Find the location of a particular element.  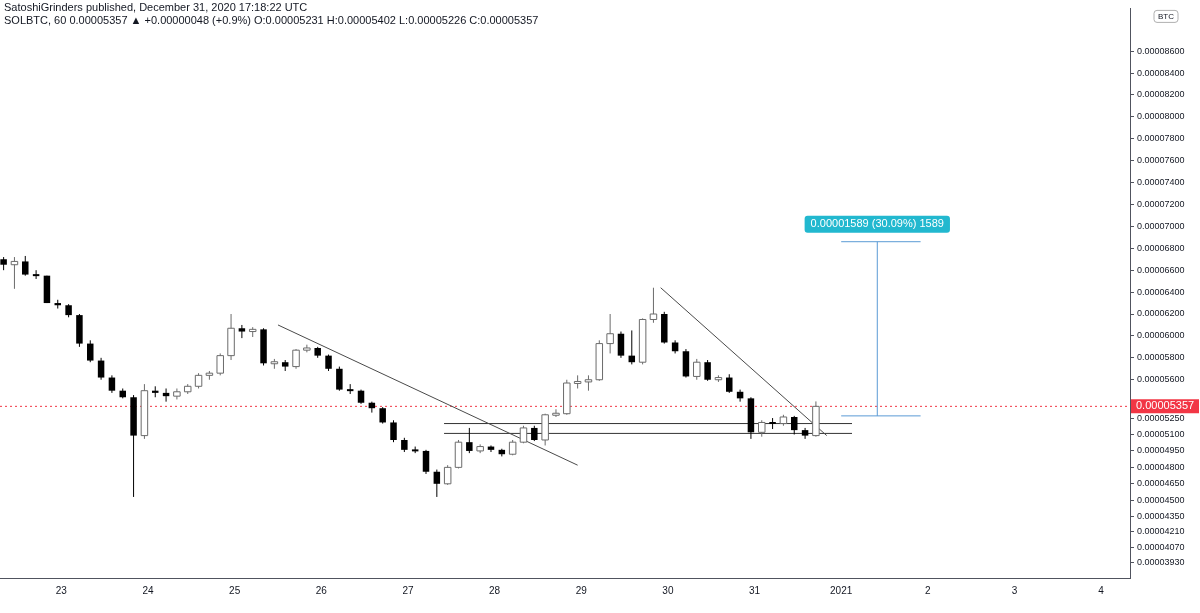

y-tick-label: 0.00004950 is located at coordinates (1161, 450).